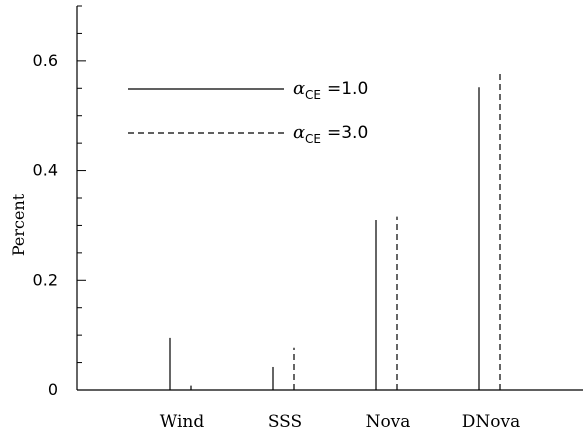  I want to click on y-tick-label: 0, so click(53, 389).